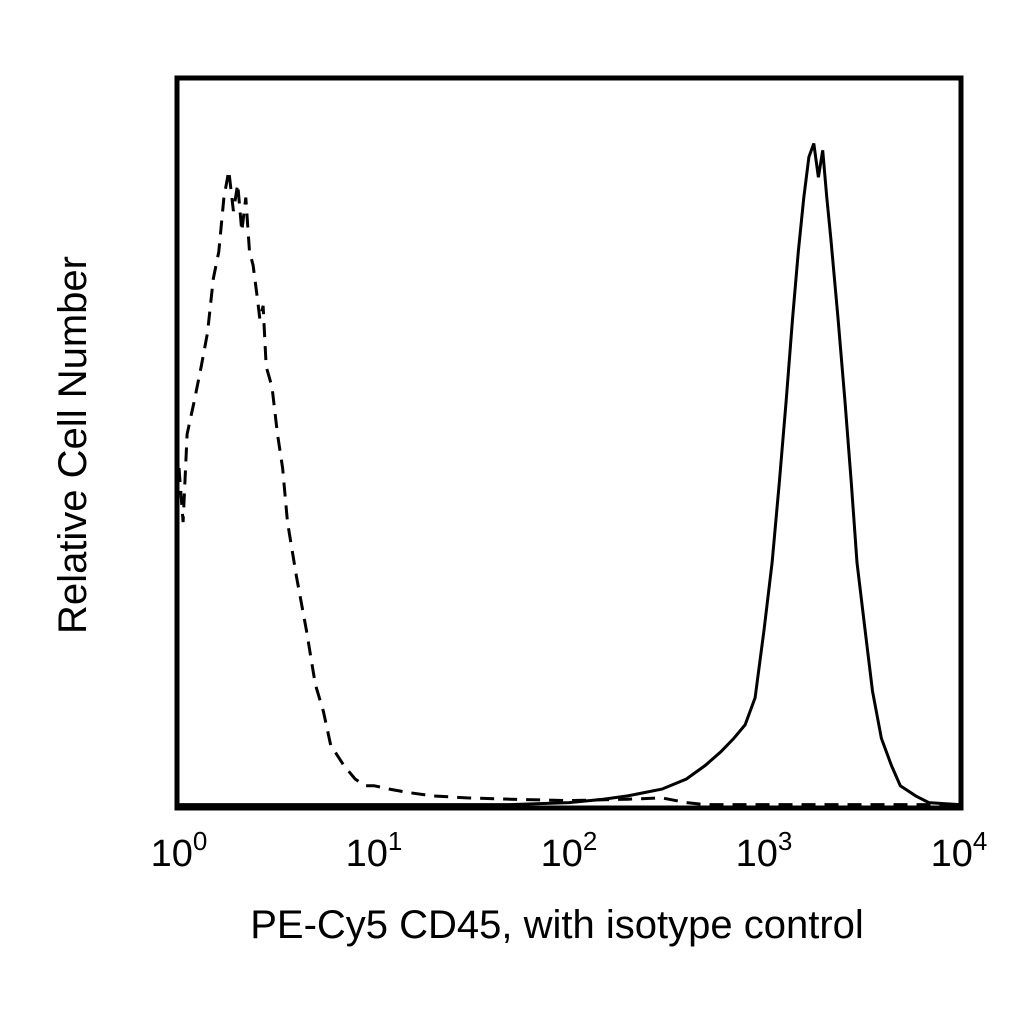 The height and width of the screenshot is (1024, 1024). I want to click on x-tick-labels: 10⁰ 10¹ 10² 10³ 10⁴, so click(569, 850).